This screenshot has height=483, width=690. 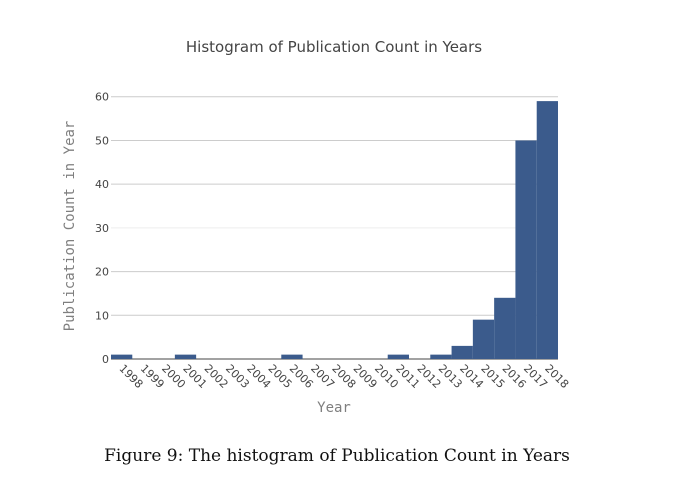 I want to click on x-tick-label: 2010, so click(x=386, y=376).